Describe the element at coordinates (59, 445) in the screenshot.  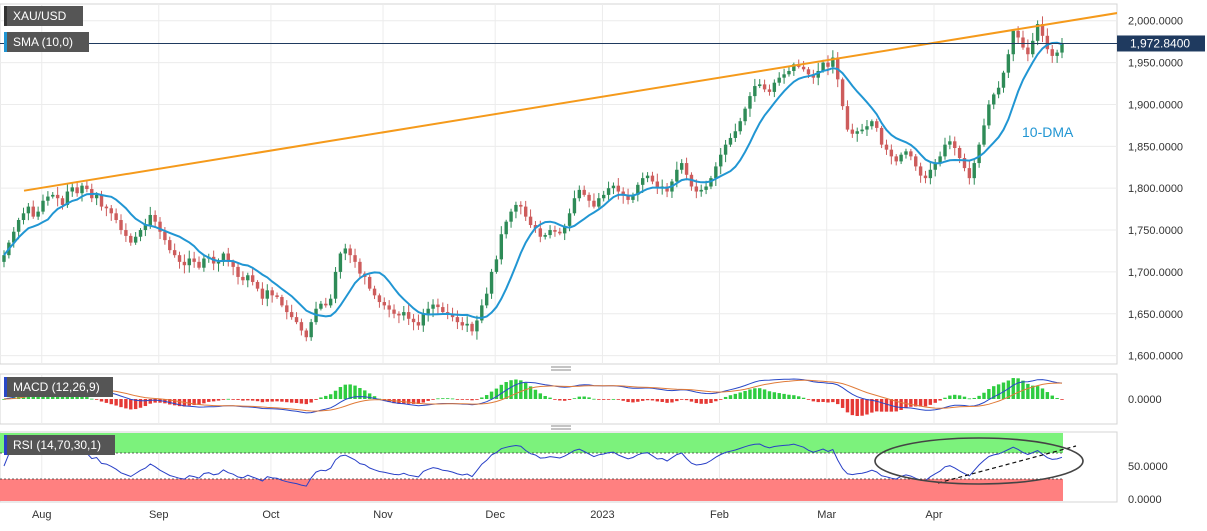
I see `rsi-label-box: RSI (14,70,30,1)` at that location.